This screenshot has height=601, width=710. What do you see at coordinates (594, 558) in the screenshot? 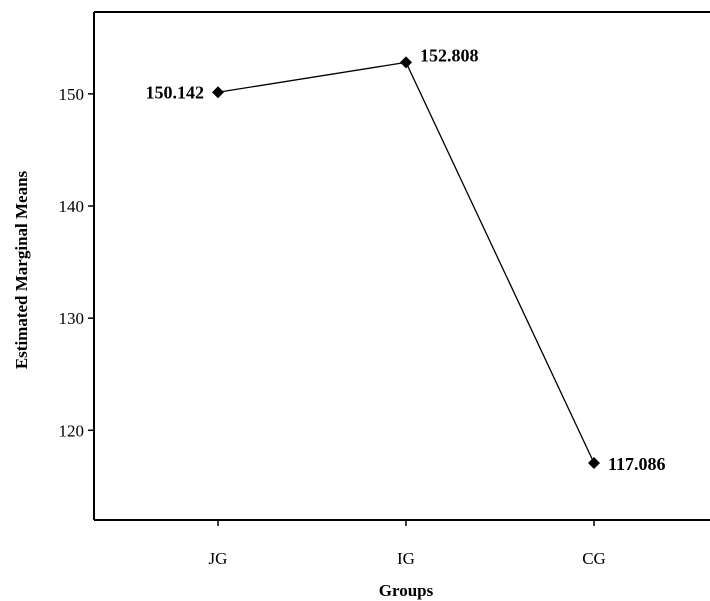
I see `x-tick-label: CG` at bounding box center [594, 558].